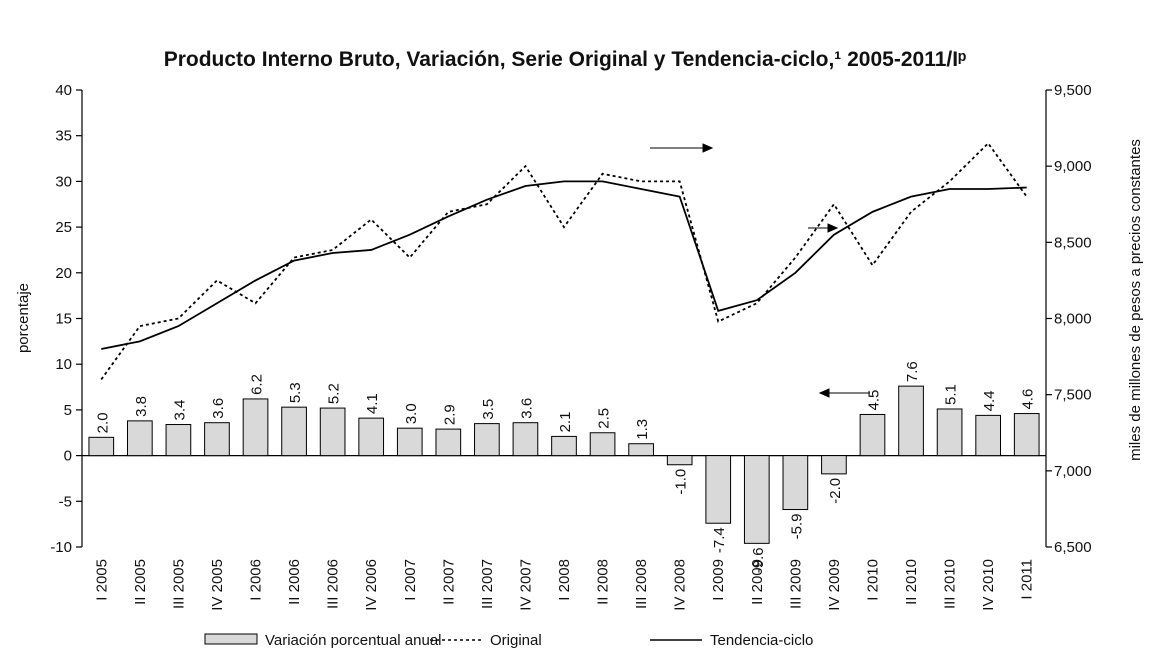 The height and width of the screenshot is (657, 1151). What do you see at coordinates (912, 371) in the screenshot?
I see `bar-value-label: 7.6` at bounding box center [912, 371].